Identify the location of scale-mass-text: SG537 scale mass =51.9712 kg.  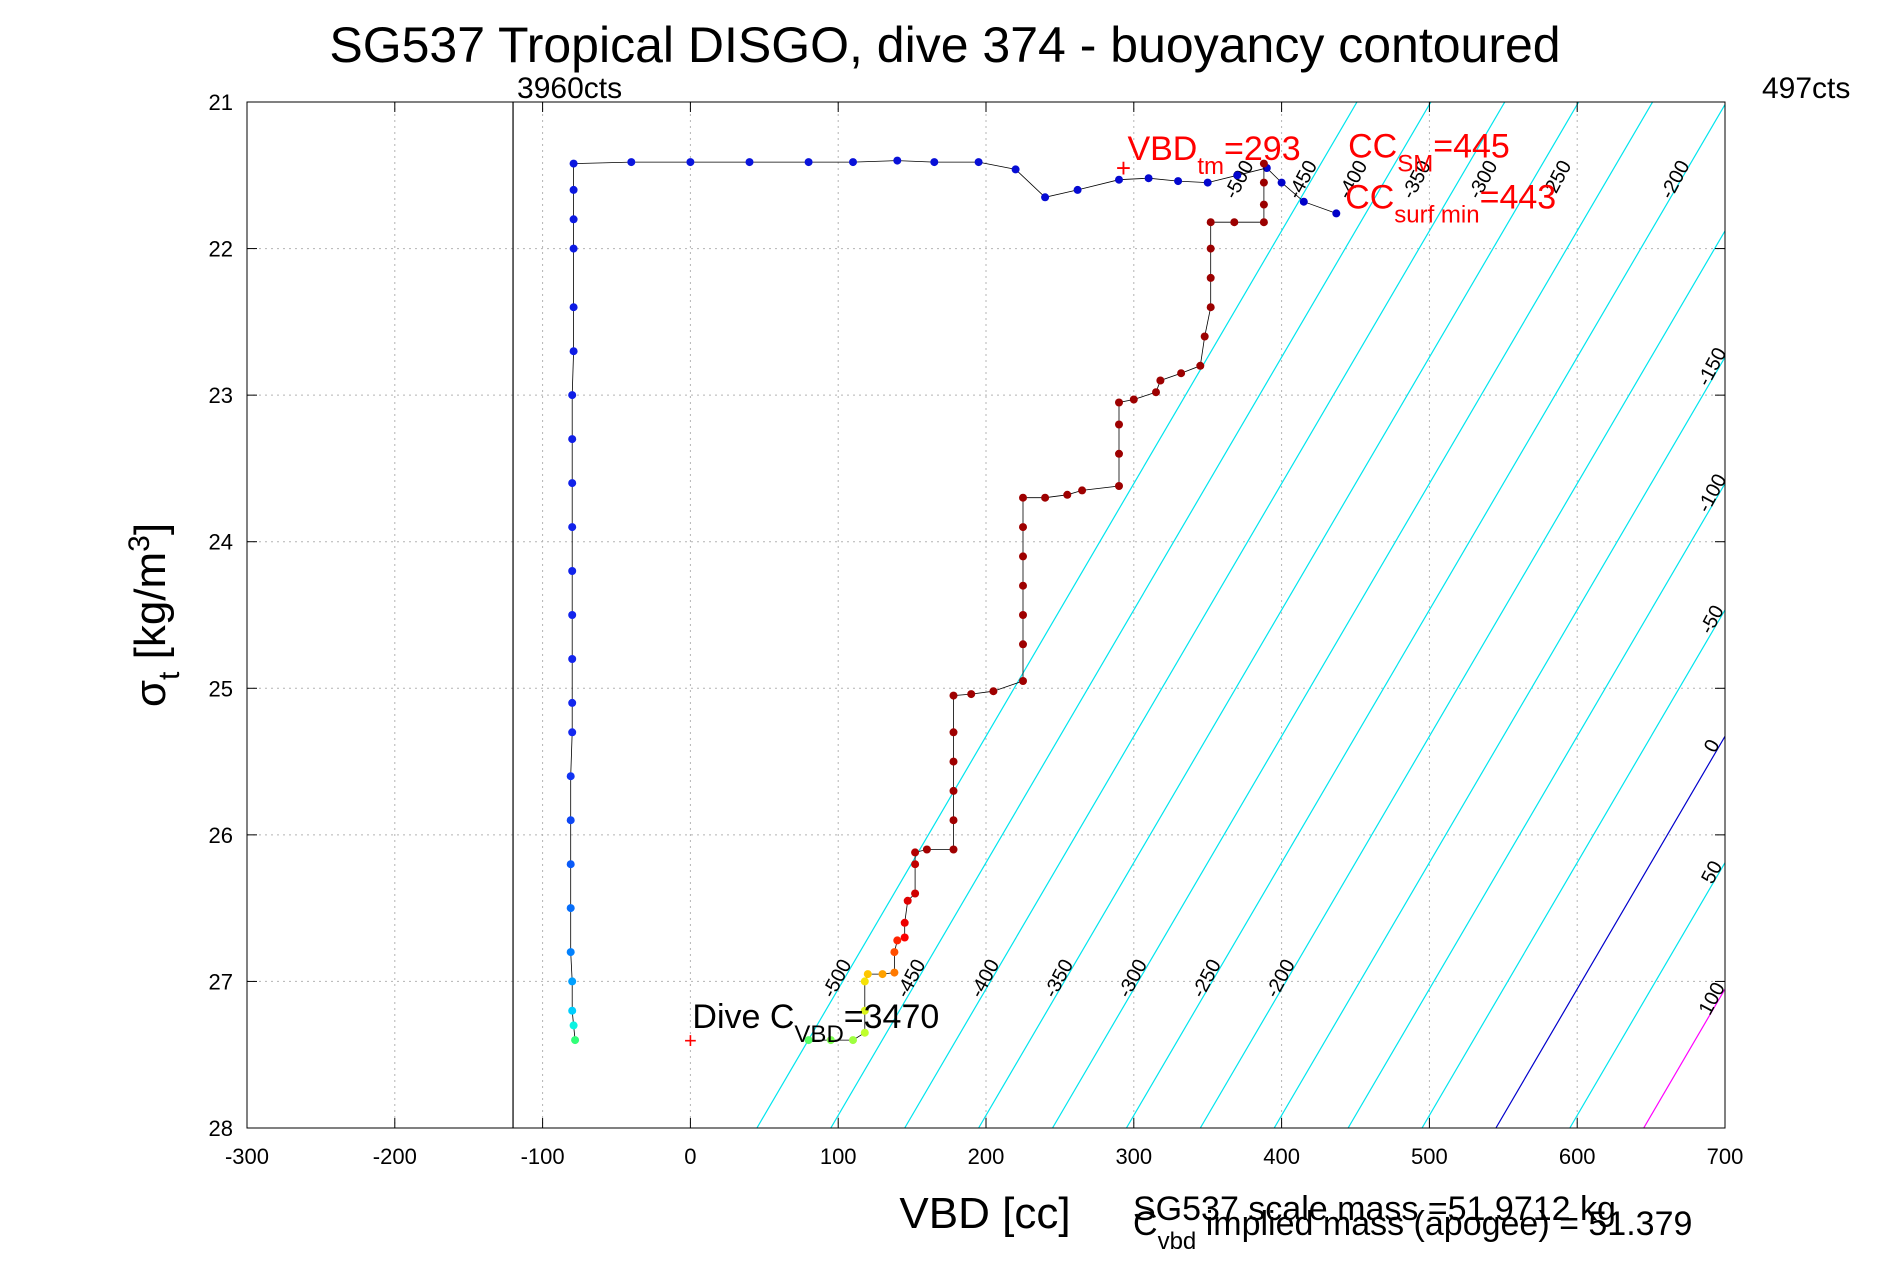
(1374, 1209).